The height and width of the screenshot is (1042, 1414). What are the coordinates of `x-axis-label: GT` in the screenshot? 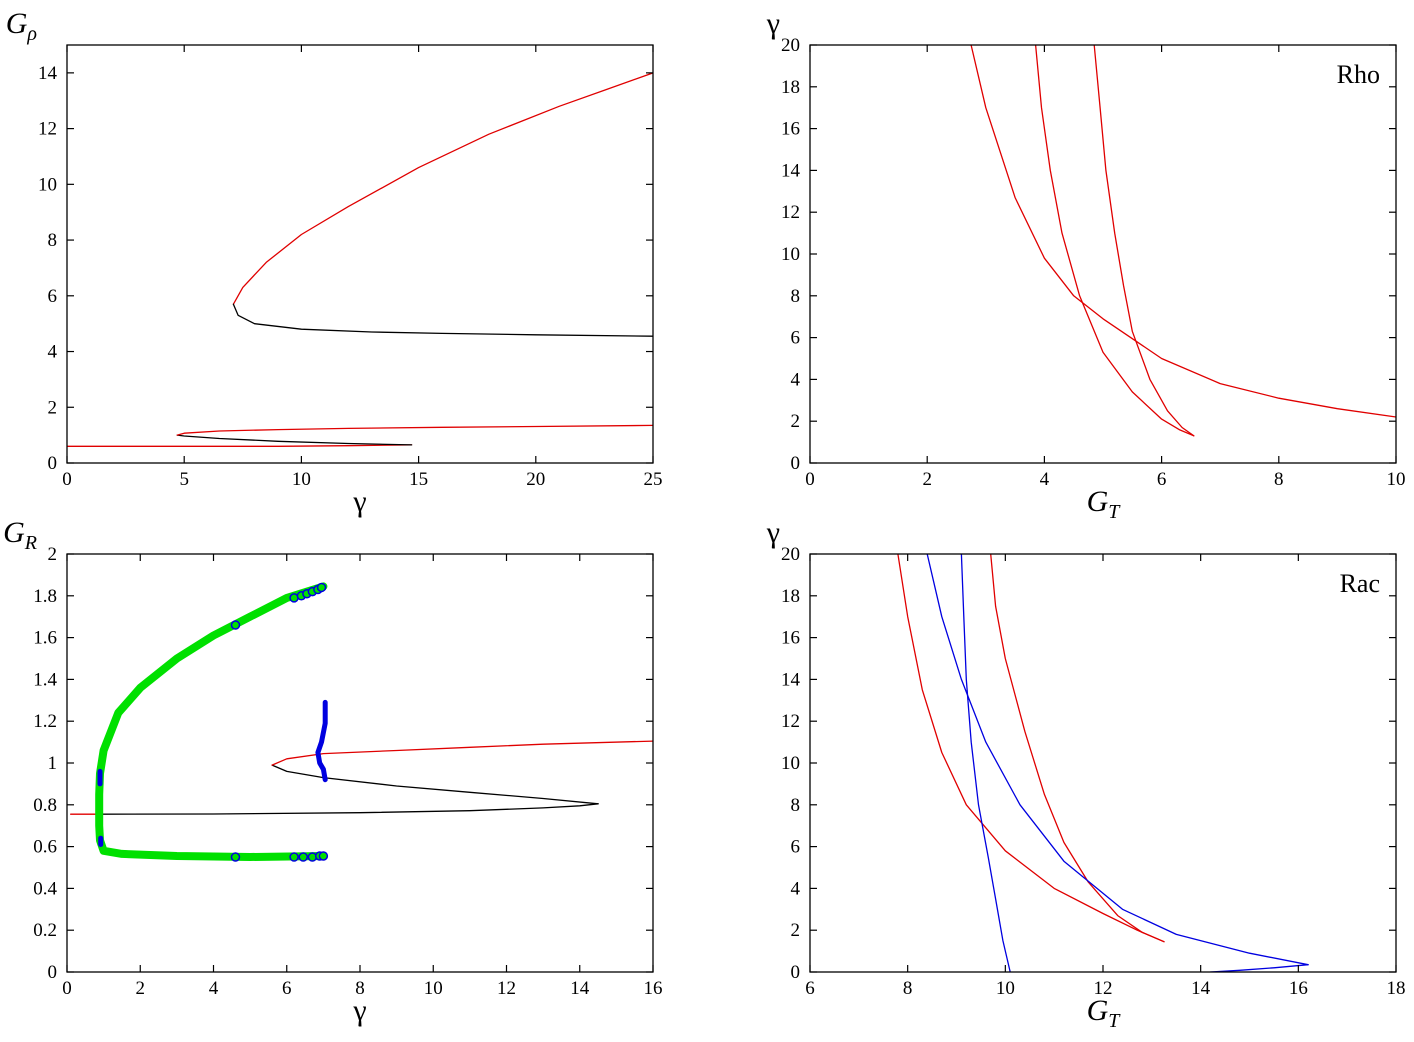 It's located at (1104, 504).